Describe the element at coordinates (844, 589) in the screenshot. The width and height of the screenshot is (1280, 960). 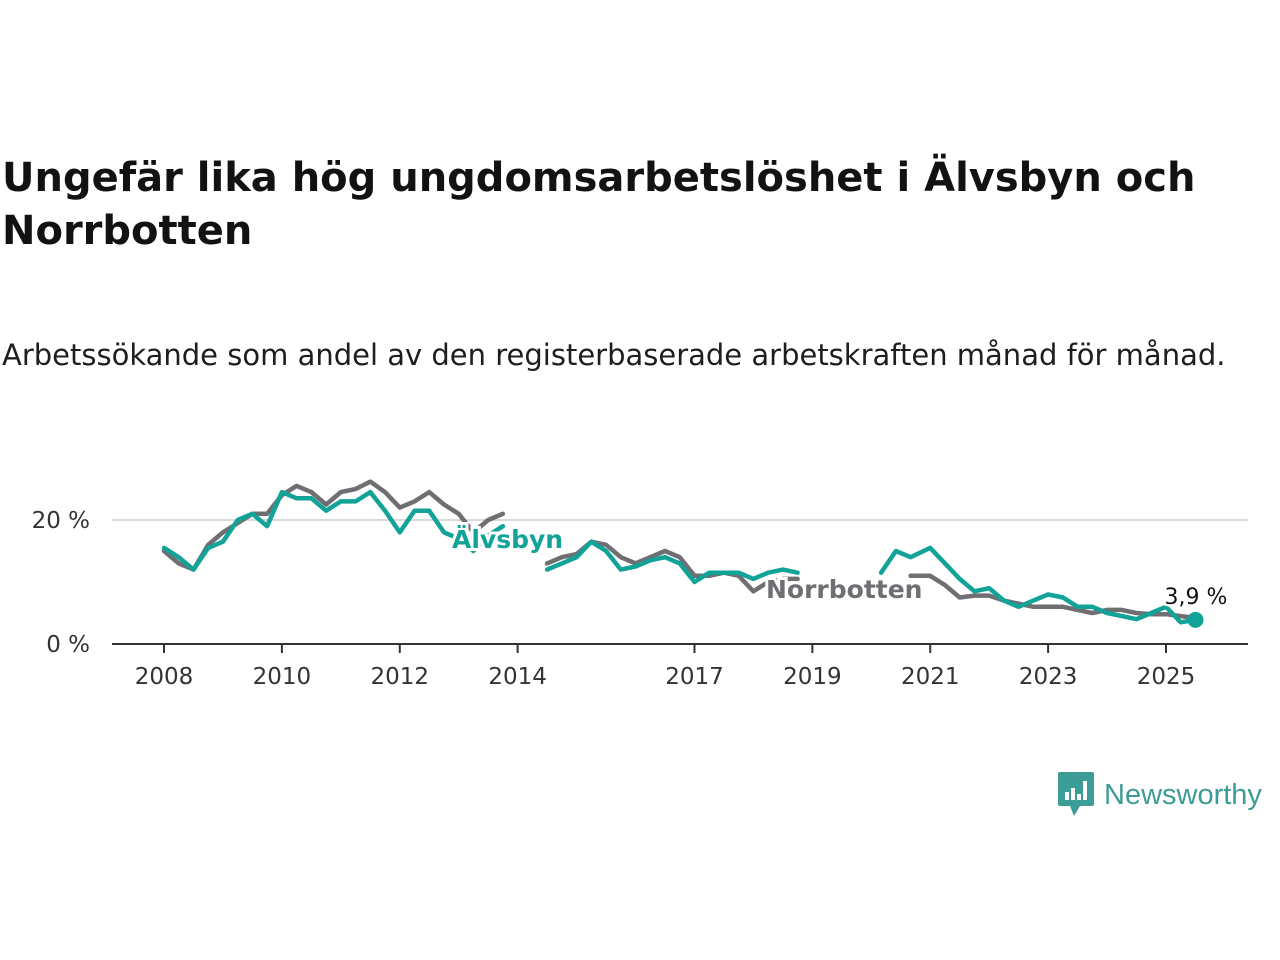
I see `series-label-Norrbotten: Norrbotten` at that location.